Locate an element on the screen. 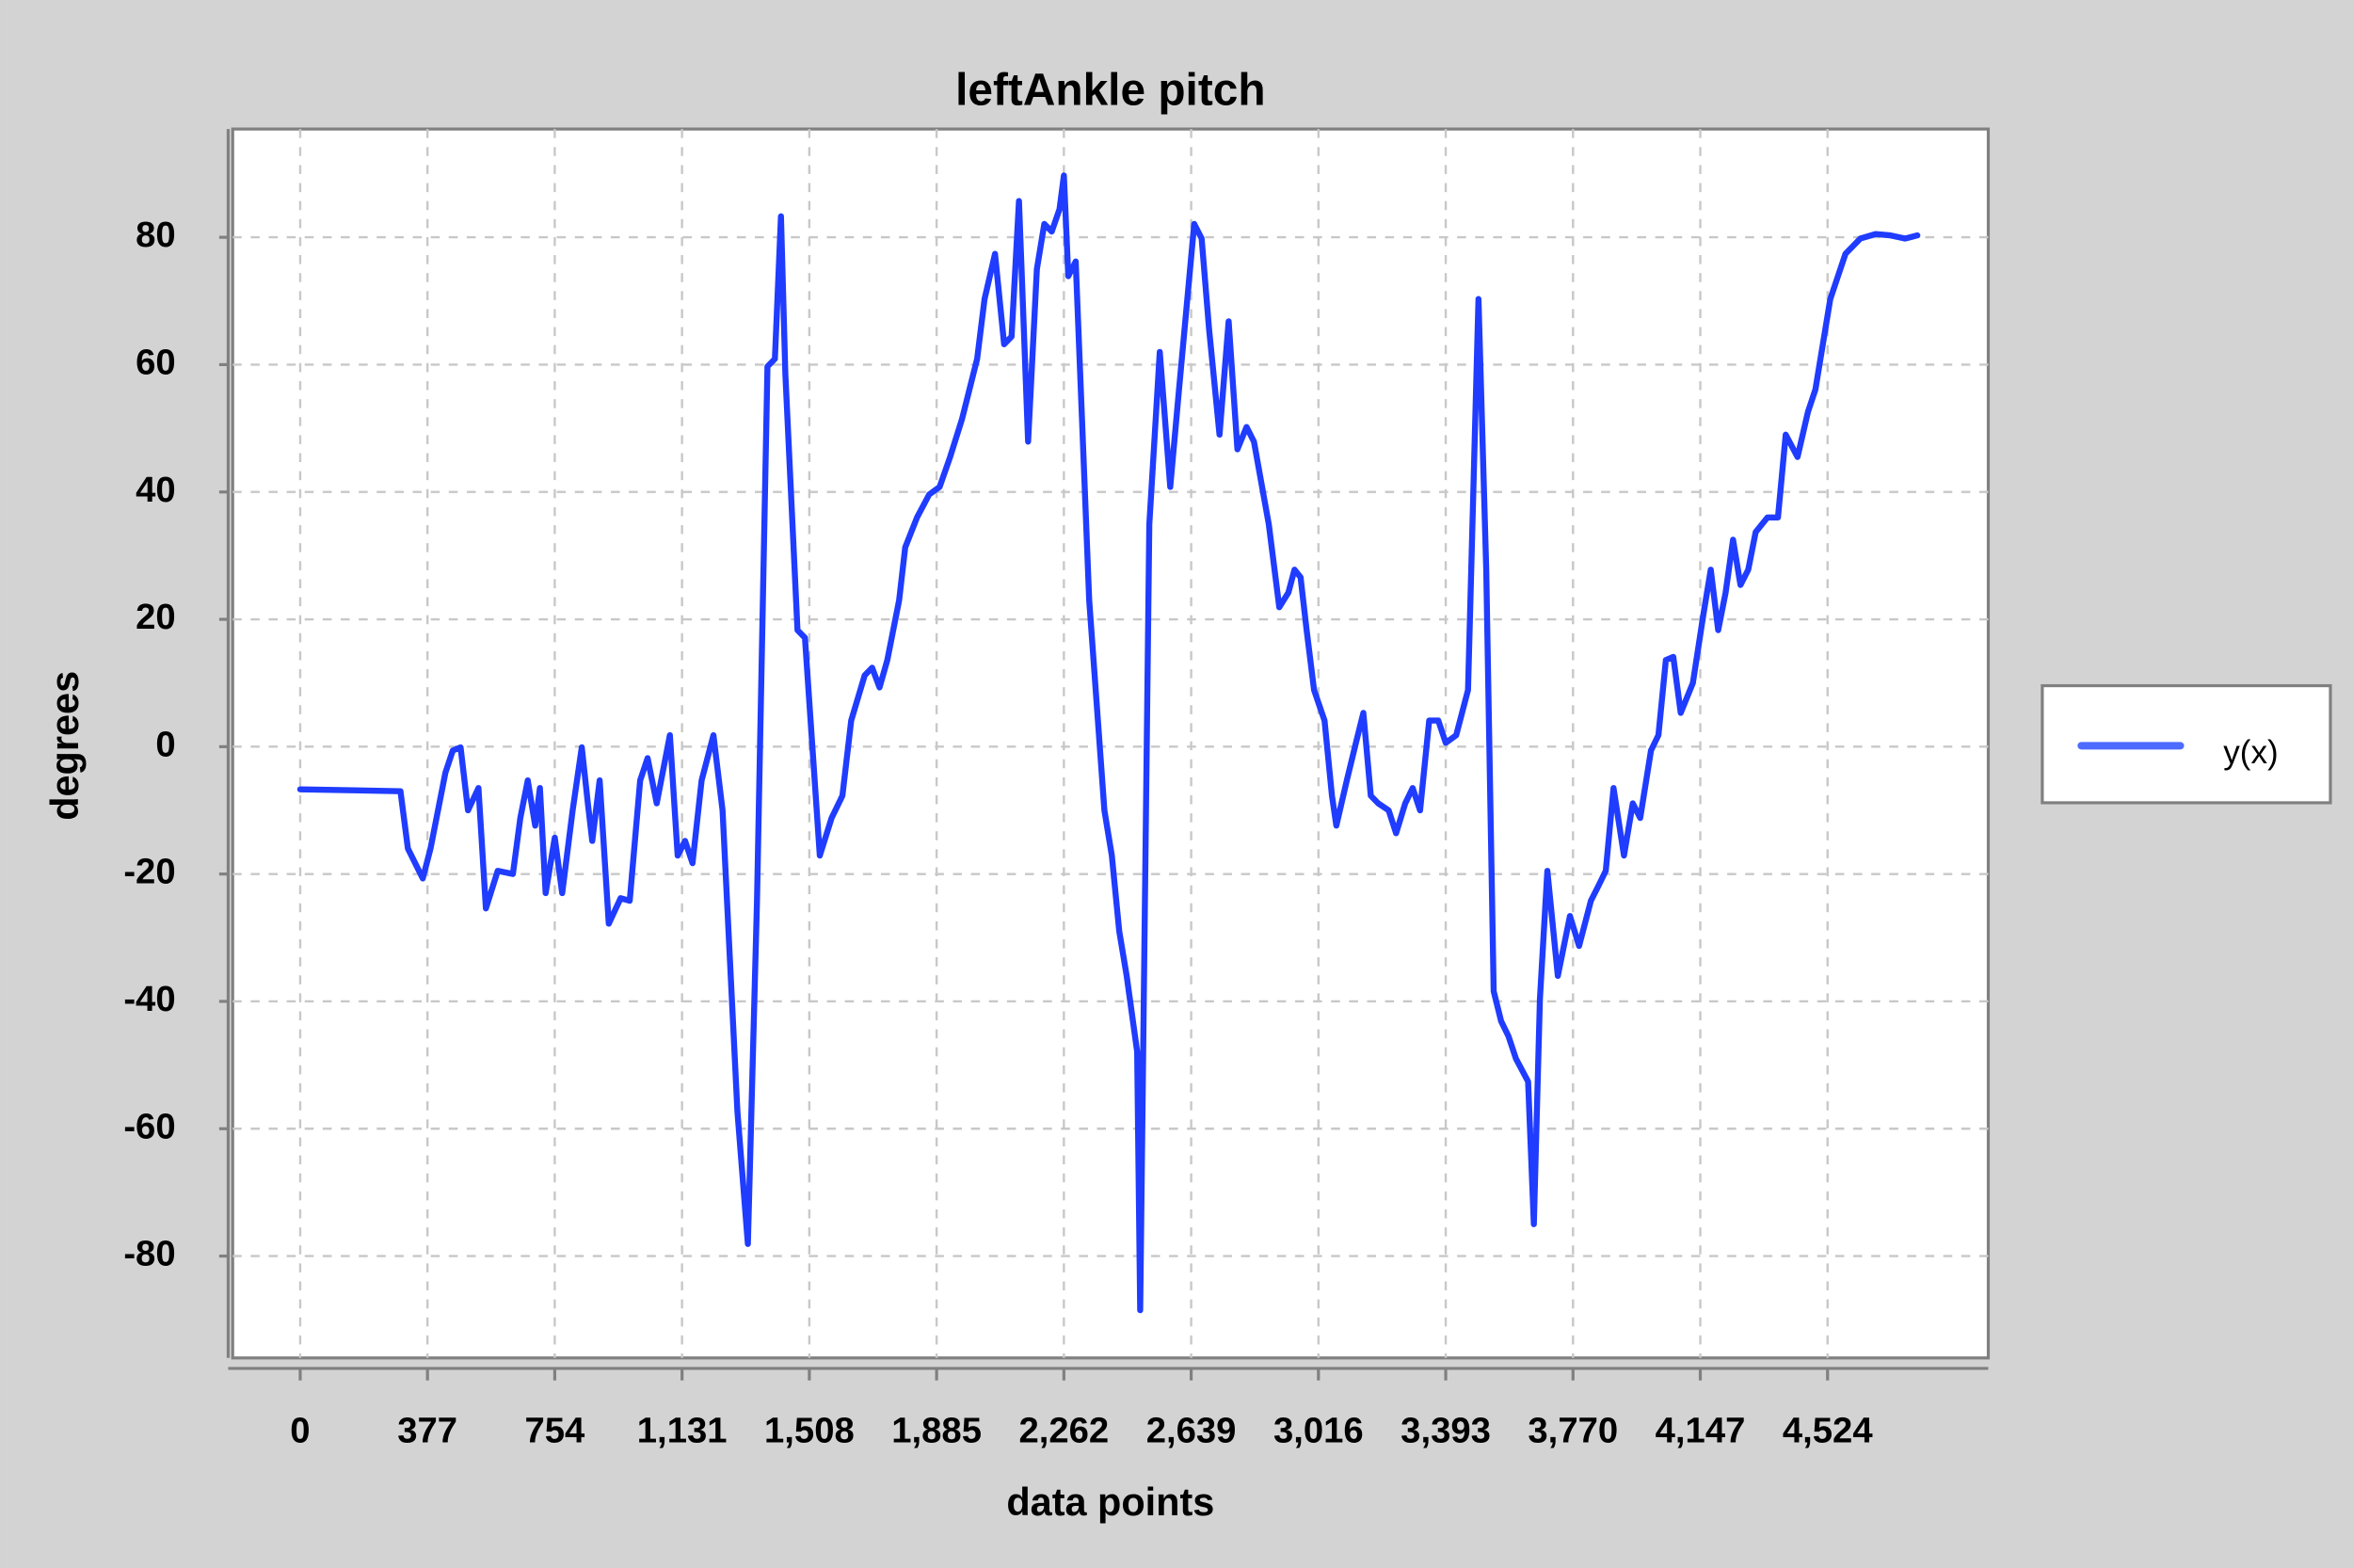 The width and height of the screenshot is (2353, 1568). y-tick-label: 0 is located at coordinates (165, 744).